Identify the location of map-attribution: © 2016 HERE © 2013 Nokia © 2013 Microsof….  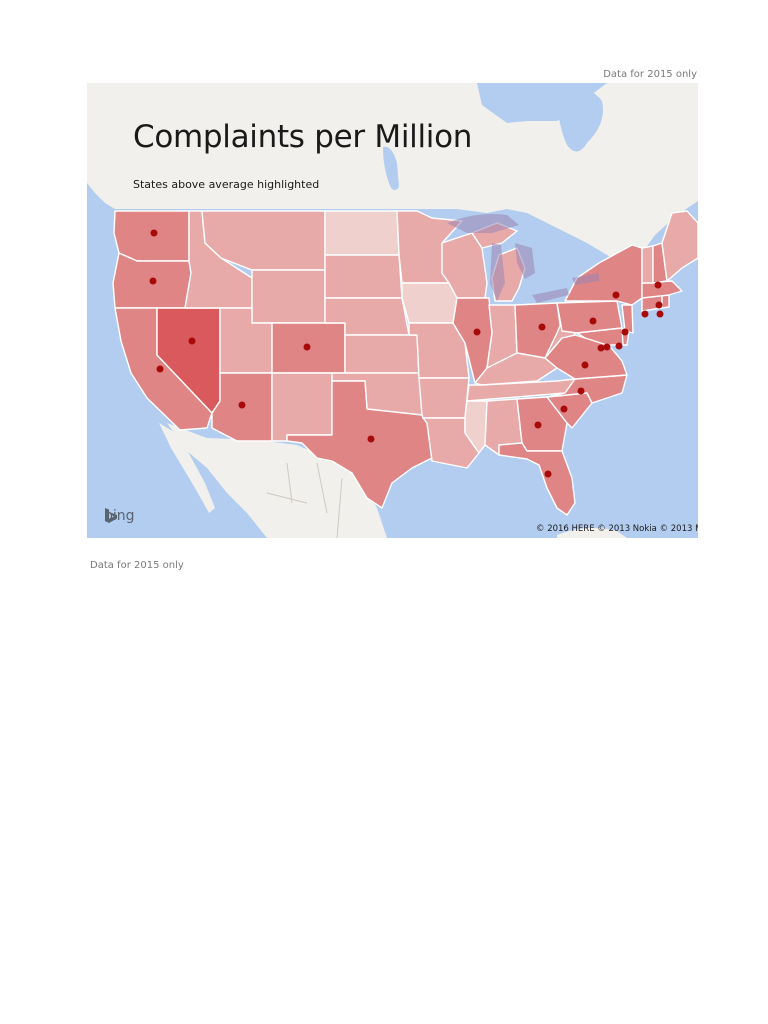
(617, 529).